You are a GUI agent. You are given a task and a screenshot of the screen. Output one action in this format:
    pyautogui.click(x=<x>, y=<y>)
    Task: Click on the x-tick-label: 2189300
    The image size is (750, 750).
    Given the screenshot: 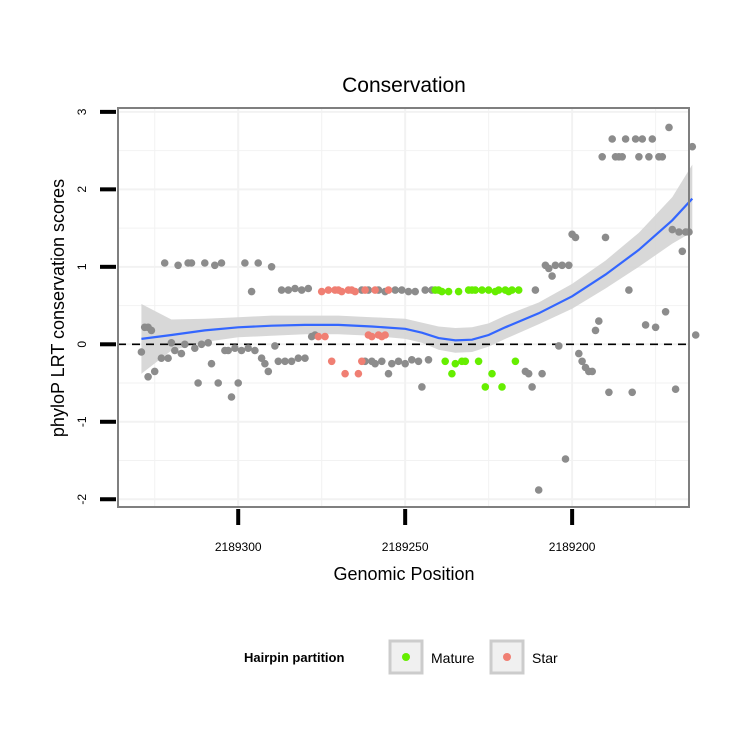 What is the action you would take?
    pyautogui.click(x=238, y=547)
    